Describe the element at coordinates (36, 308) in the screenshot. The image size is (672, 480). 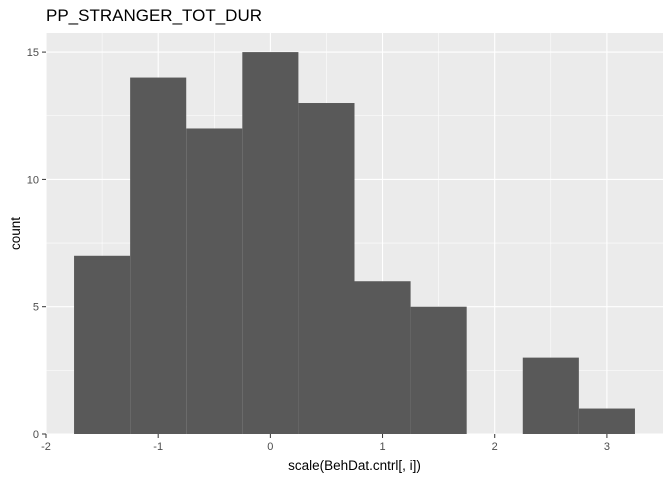
I see `y-tick-label: 5` at that location.